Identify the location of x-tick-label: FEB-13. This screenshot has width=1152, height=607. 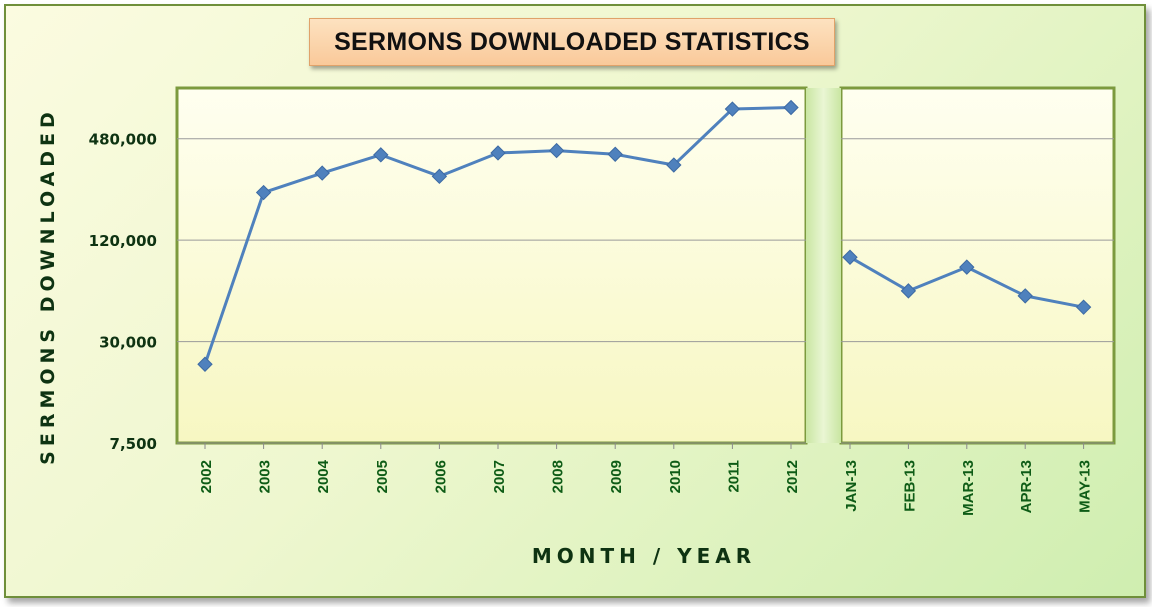
(909, 486).